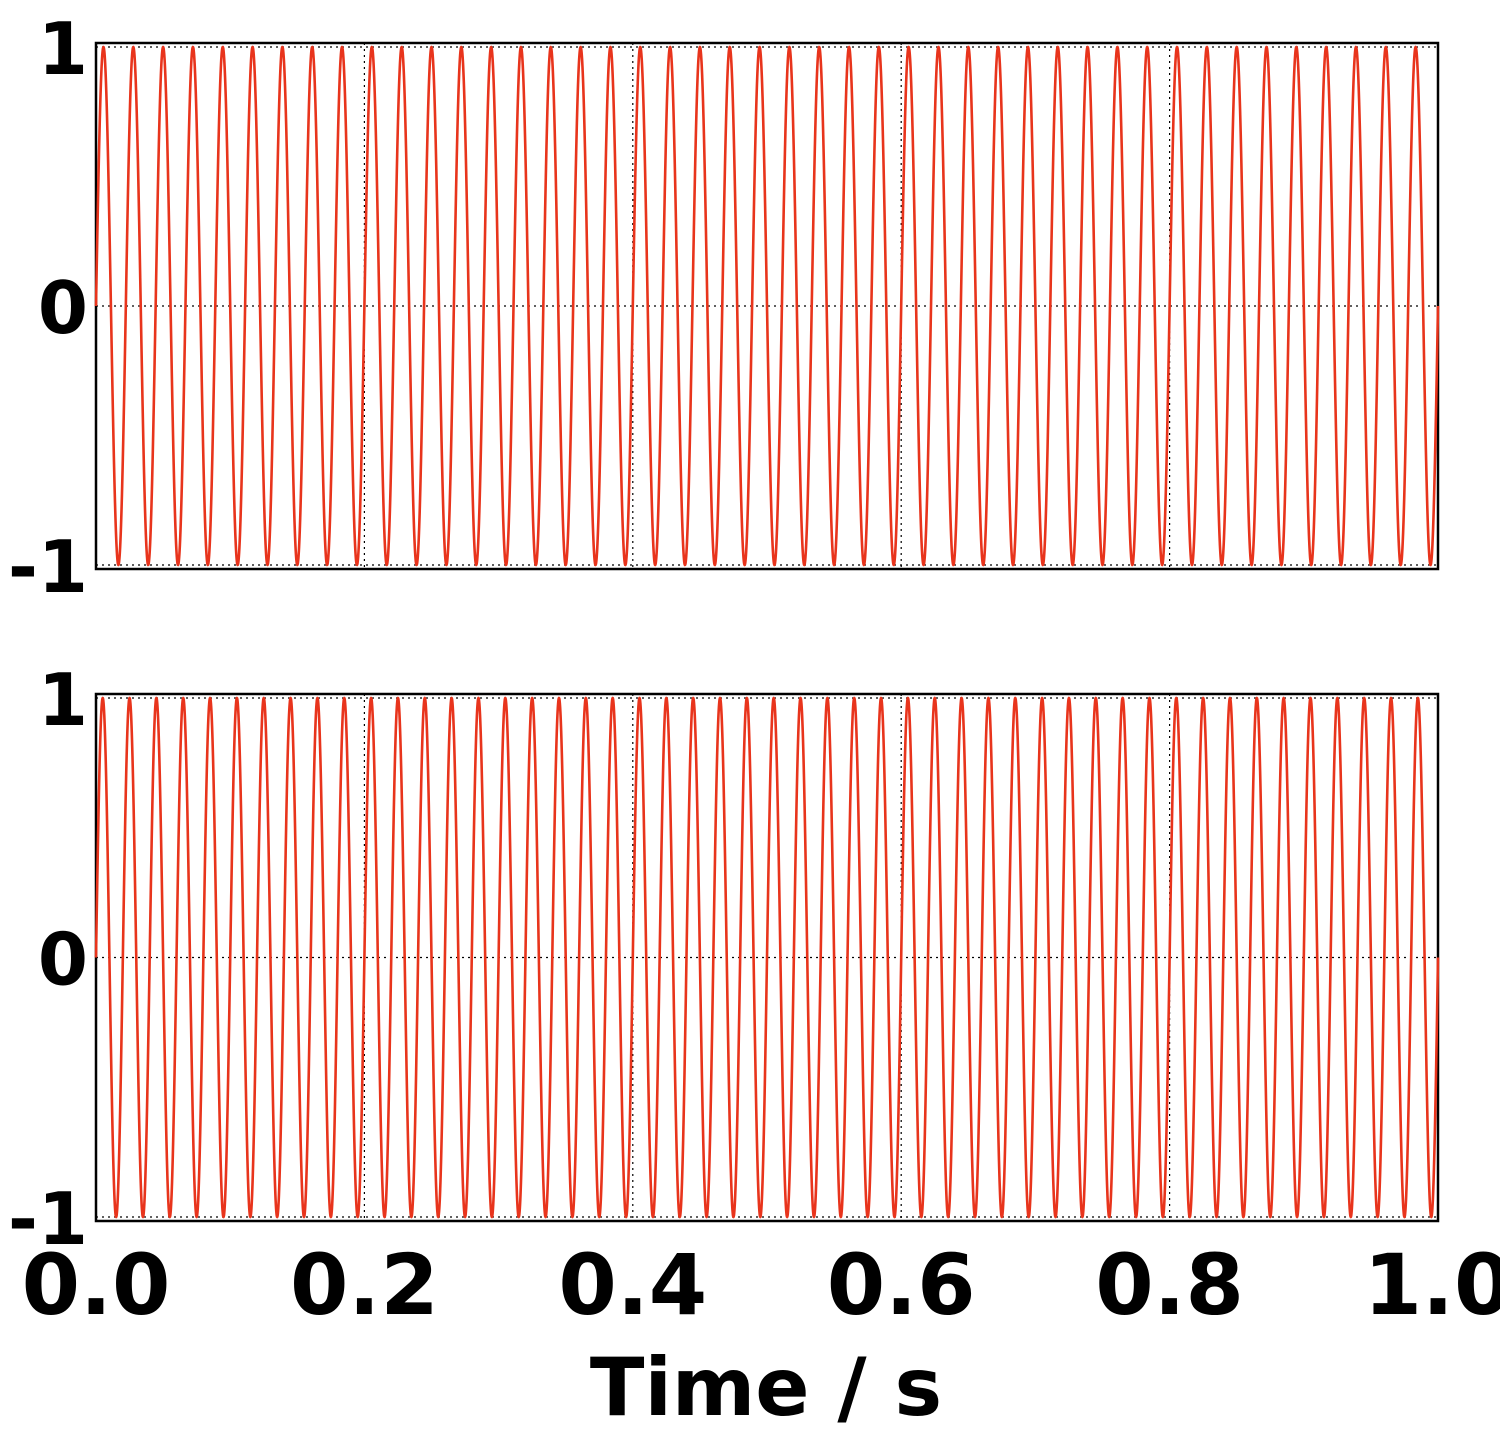 The width and height of the screenshot is (1500, 1433). Describe the element at coordinates (364, 1285) in the screenshot. I see `x-tick-label: 0.2` at that location.